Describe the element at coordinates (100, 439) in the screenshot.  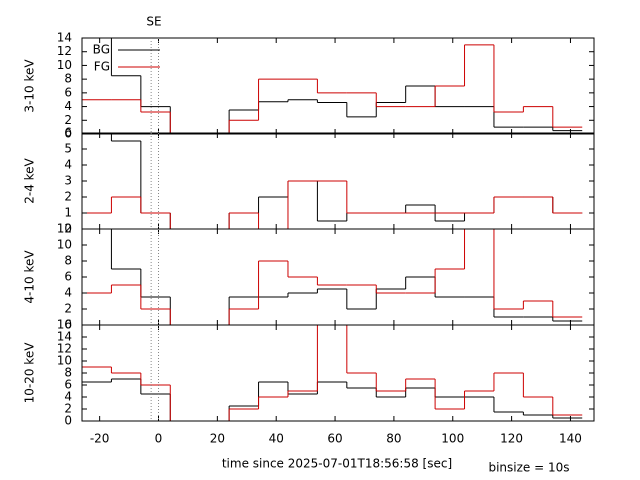
I see `x-tick-label: -20` at that location.